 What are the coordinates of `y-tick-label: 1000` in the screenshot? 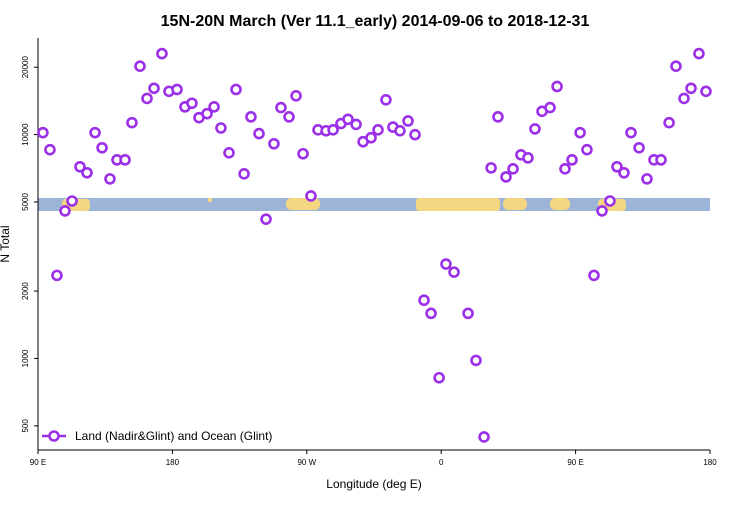 It's located at (25, 358).